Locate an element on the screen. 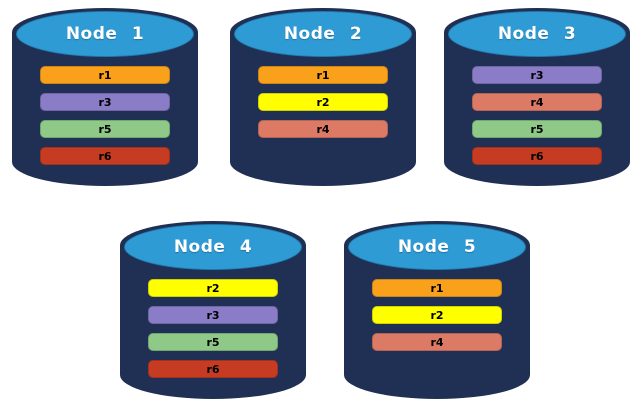  replica-list: r2 r3 r5 r6 is located at coordinates (213, 328).